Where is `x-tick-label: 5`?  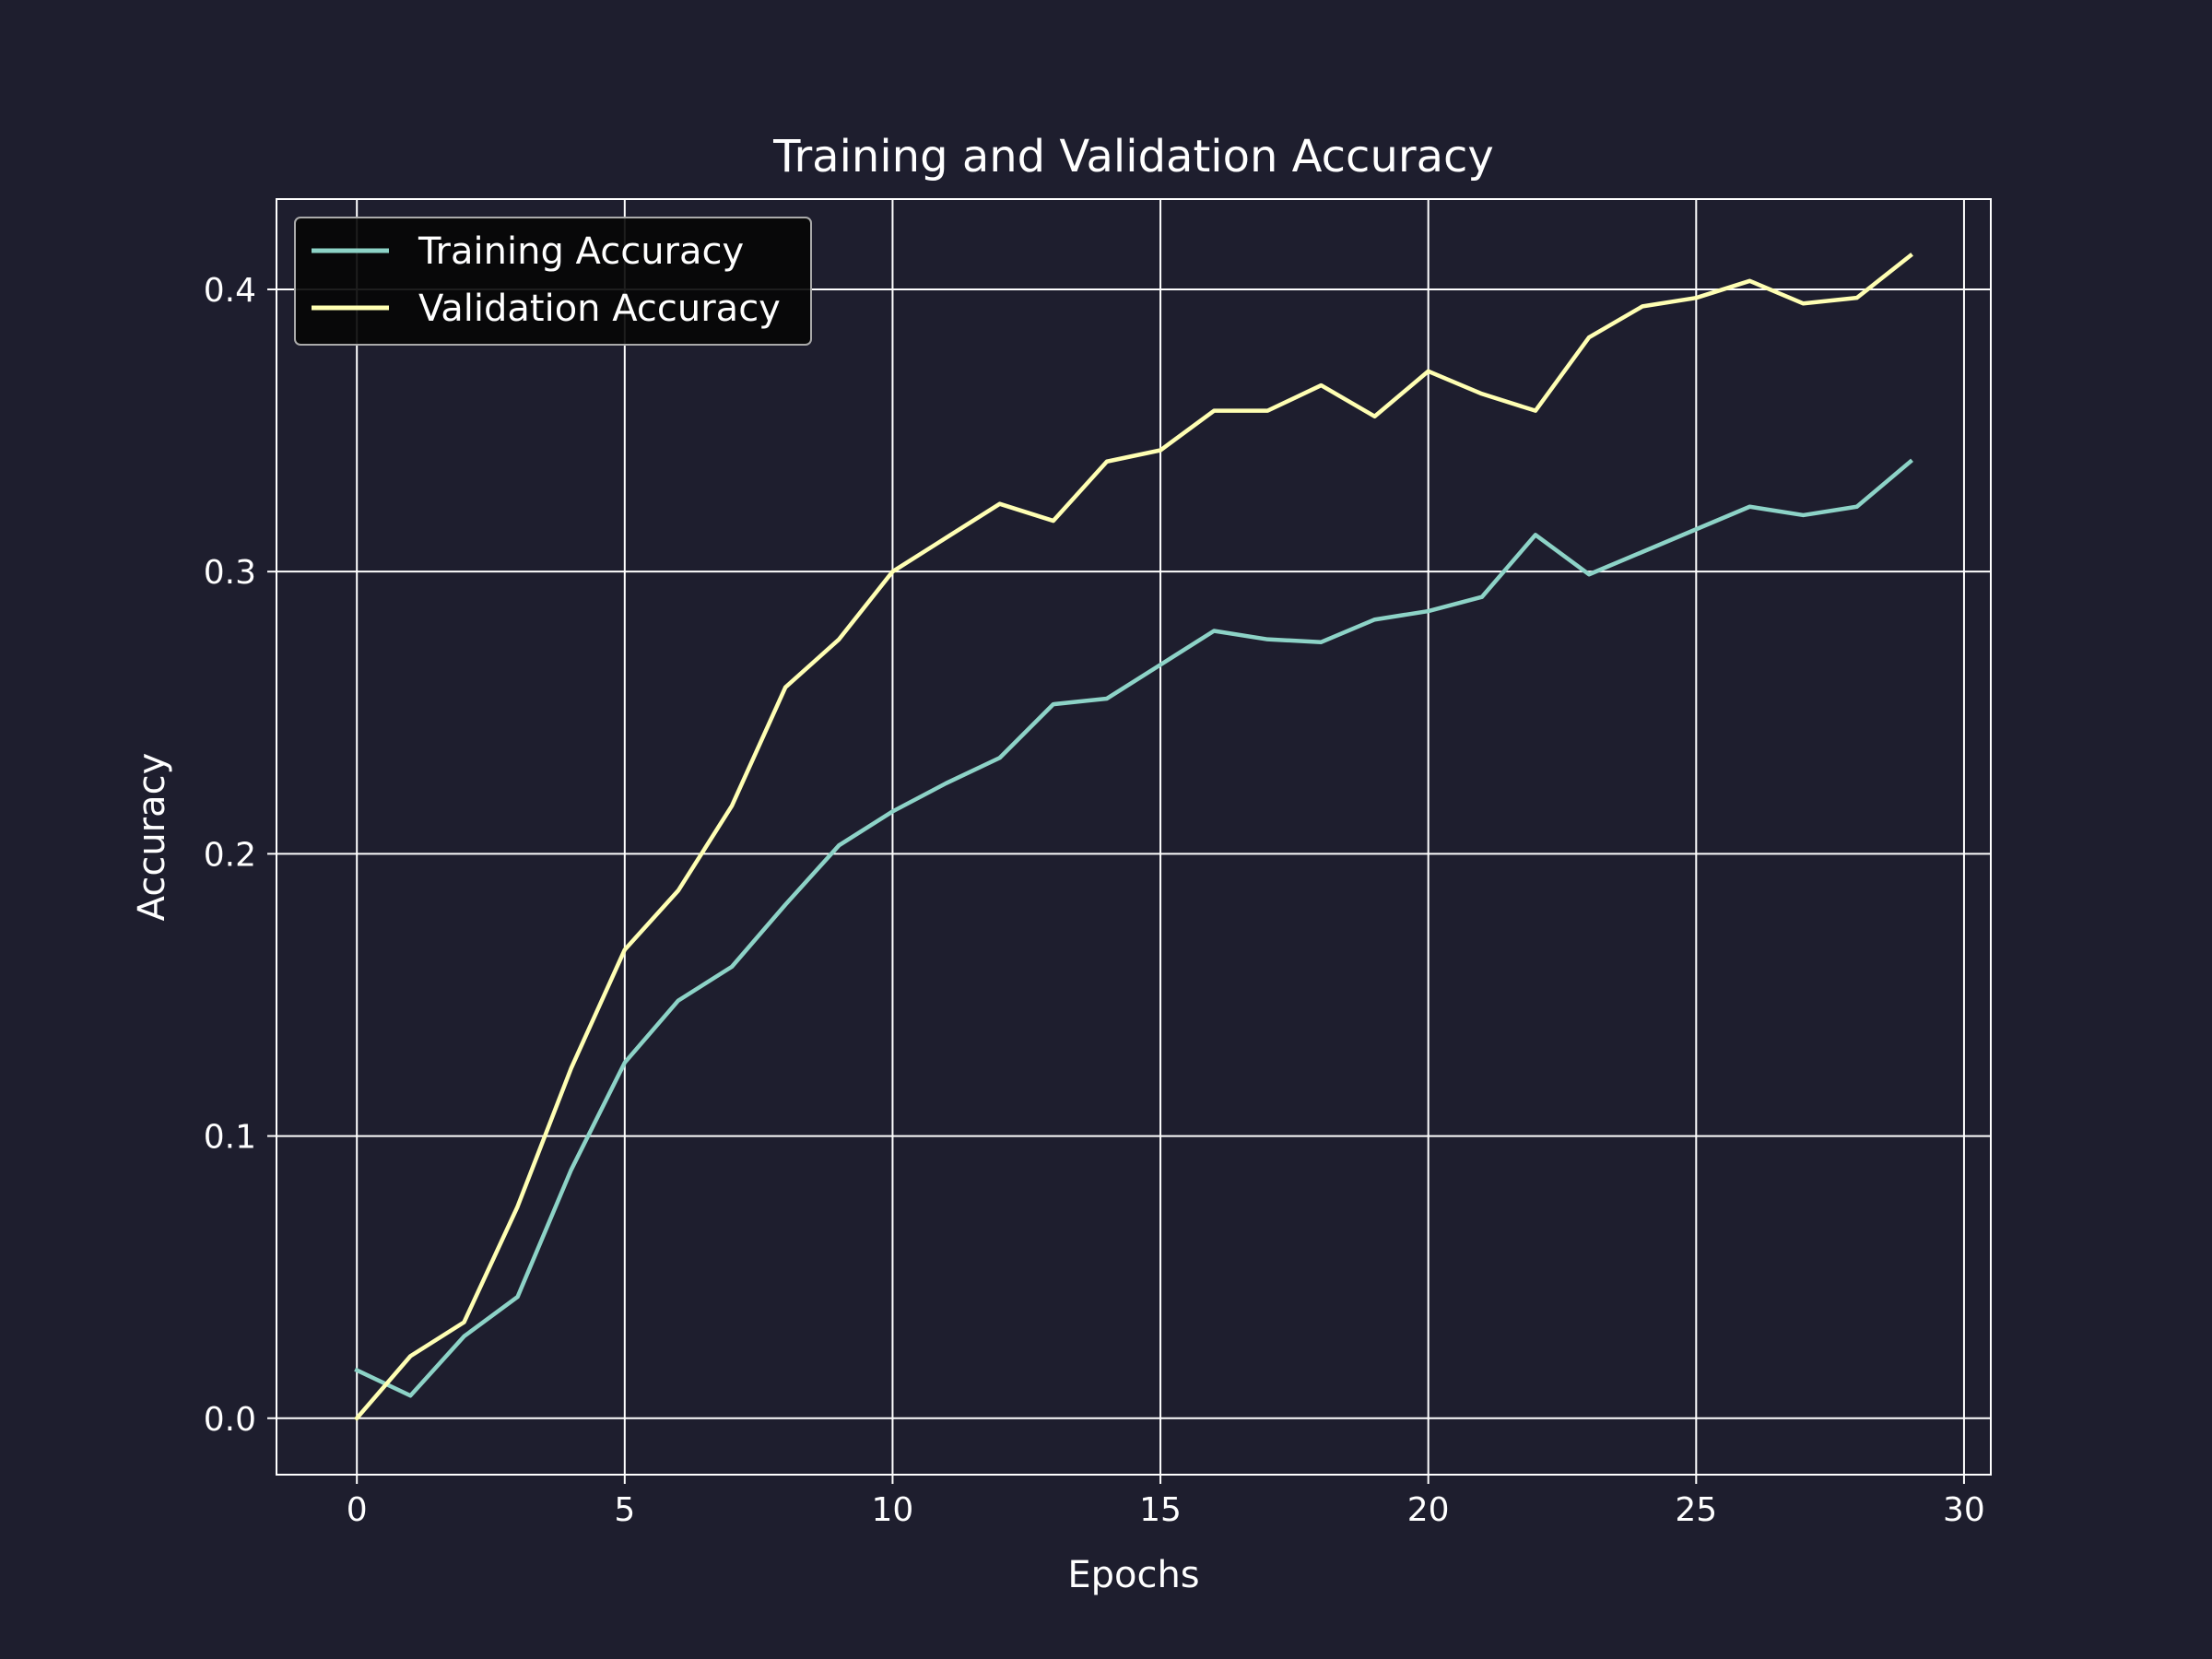 x-tick-label: 5 is located at coordinates (624, 1510).